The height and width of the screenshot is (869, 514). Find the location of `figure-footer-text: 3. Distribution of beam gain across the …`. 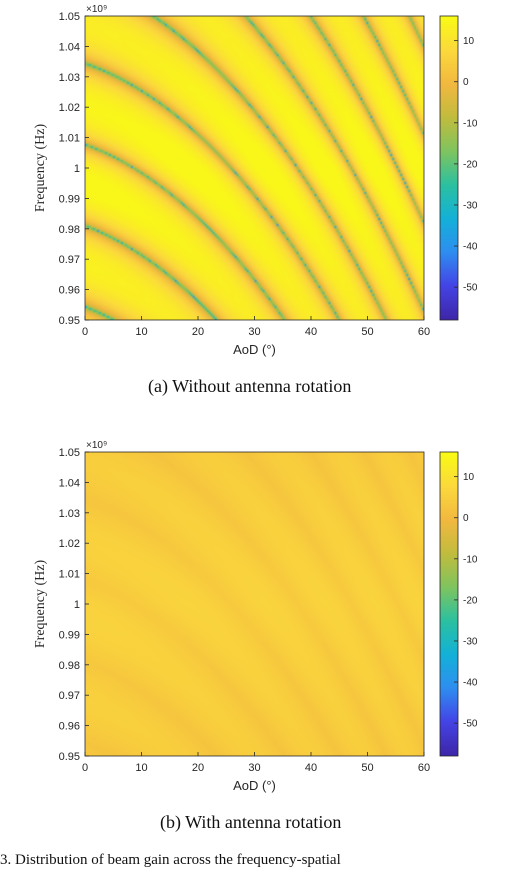

figure-footer-text: 3. Distribution of beam gain across the … is located at coordinates (170, 860).